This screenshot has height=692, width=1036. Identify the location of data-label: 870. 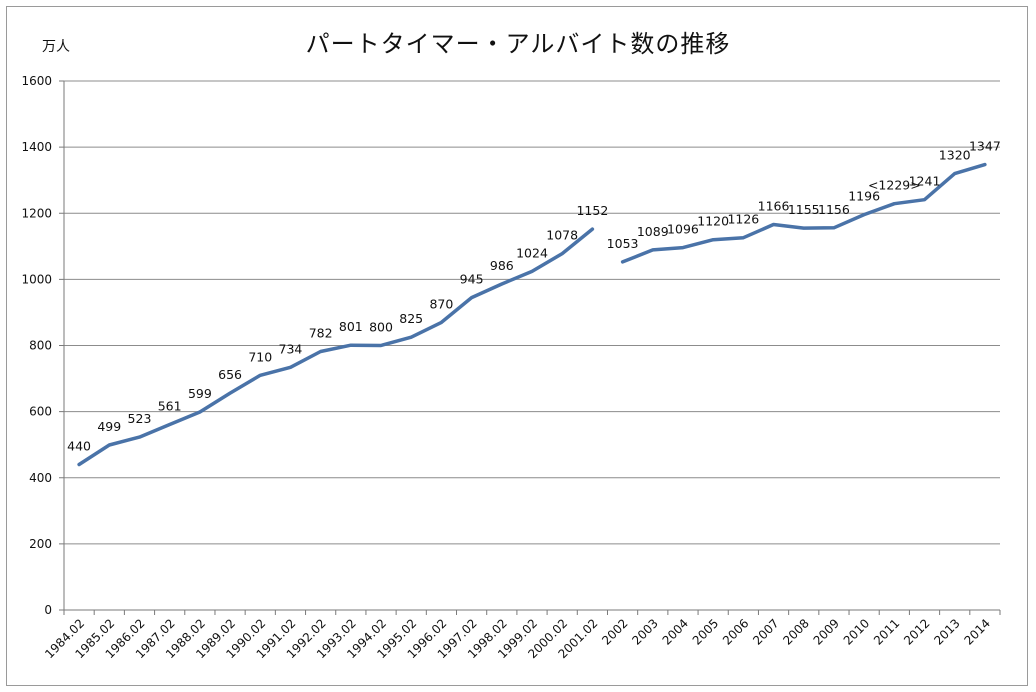
(441, 303).